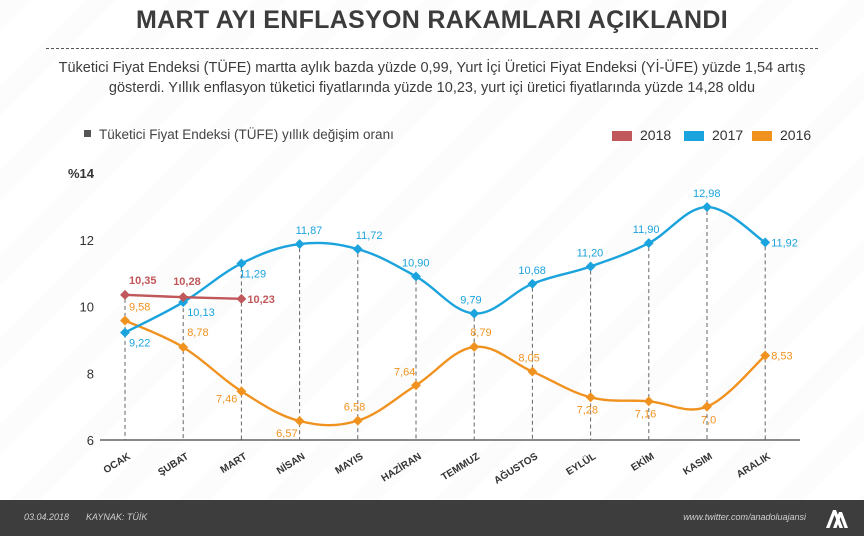 The width and height of the screenshot is (864, 536). Describe the element at coordinates (470, 301) in the screenshot. I see `data-label-2017: 9,79` at that location.